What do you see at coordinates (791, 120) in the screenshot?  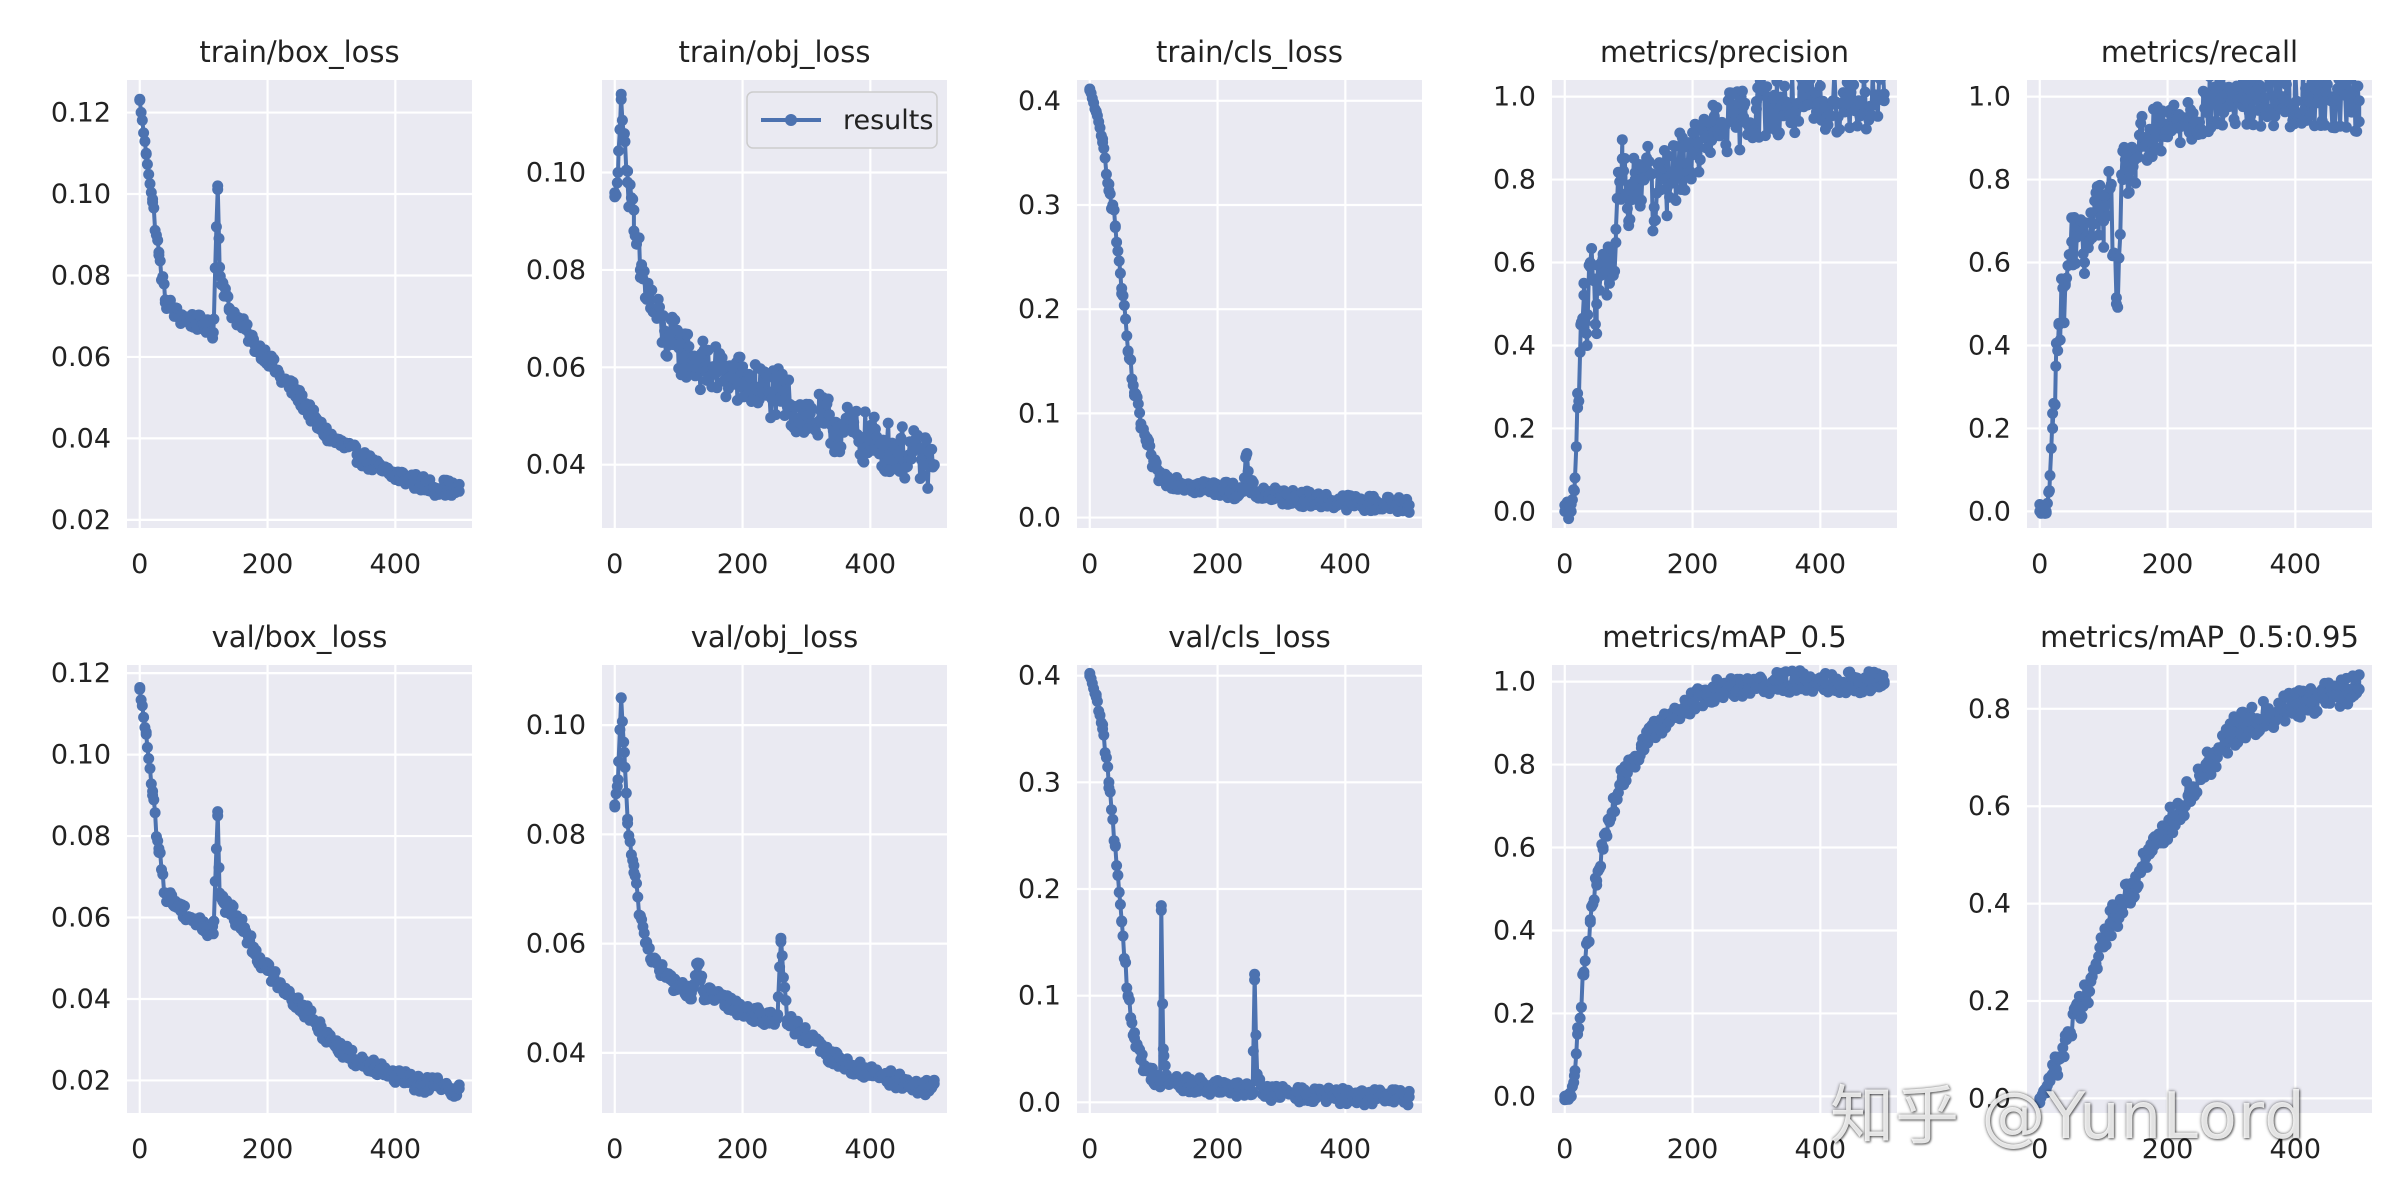 I see `legend-marker-icon` at bounding box center [791, 120].